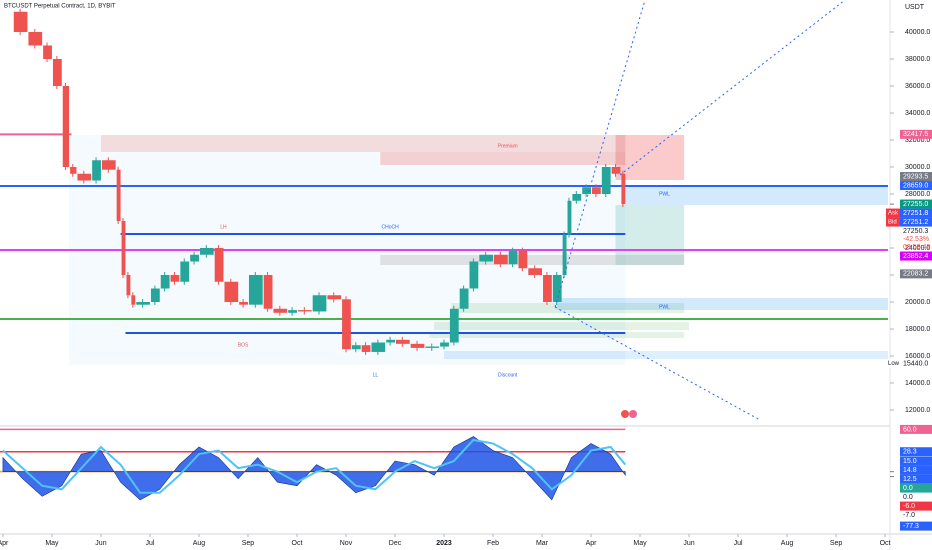  Describe the element at coordinates (917, 194) in the screenshot. I see `y-tick-label: 28000.0` at that location.